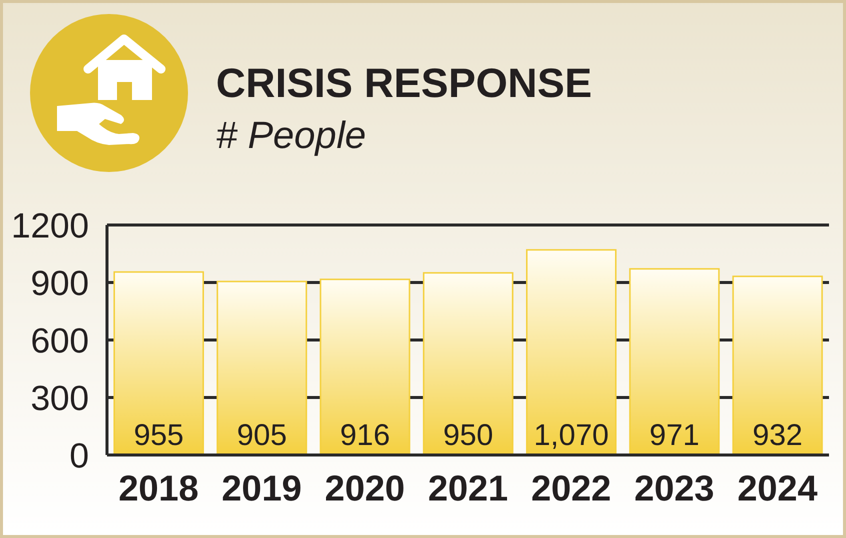  I want to click on y-tick-label: 300, so click(59, 398).